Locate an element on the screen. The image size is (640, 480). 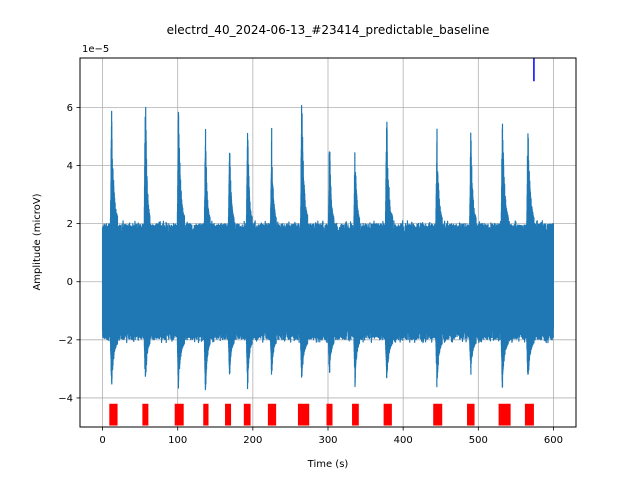
y-tick-label: 0 is located at coordinates (70, 282).